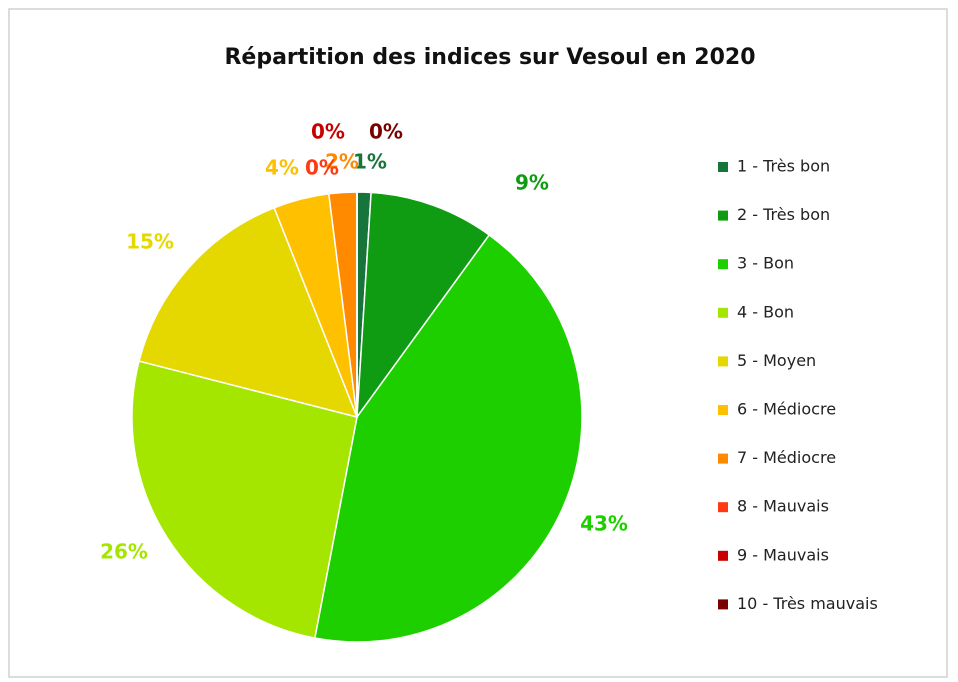  What do you see at coordinates (783, 166) in the screenshot?
I see `legend-label: 1 - Très bon` at bounding box center [783, 166].